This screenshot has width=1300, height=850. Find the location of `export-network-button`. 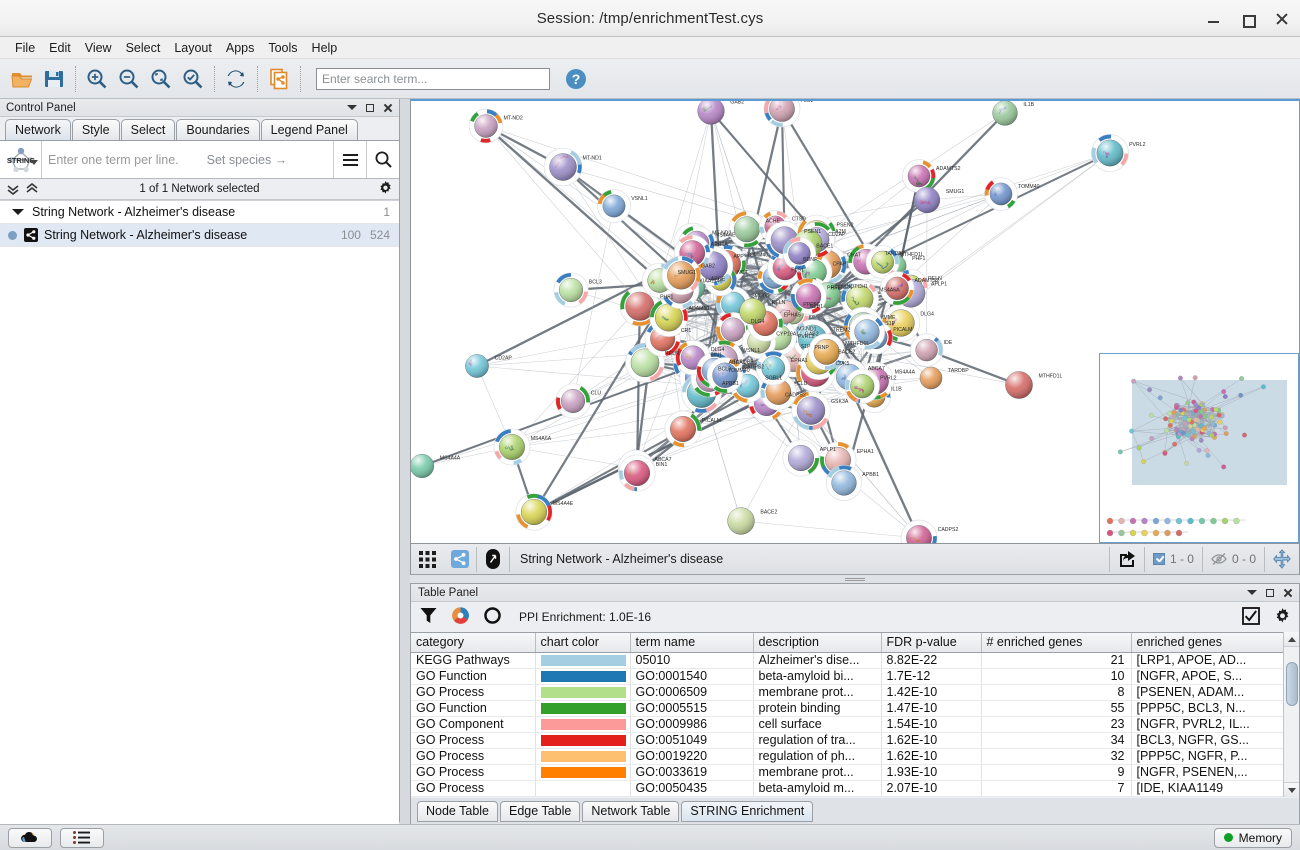

export-network-button is located at coordinates (279, 79).